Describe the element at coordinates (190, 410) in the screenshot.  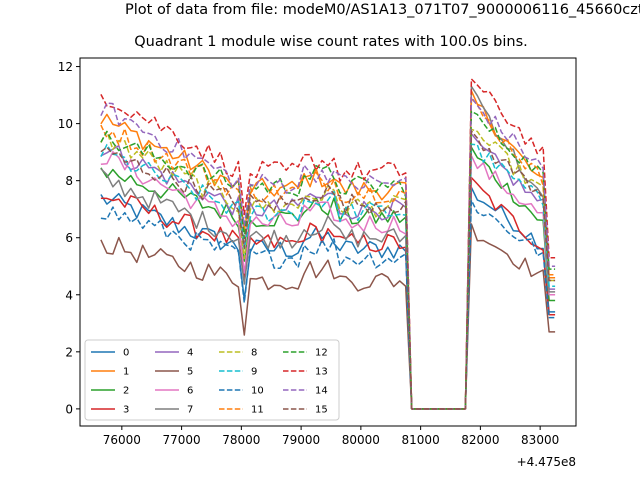
I see `legend-label-7: 7` at that location.